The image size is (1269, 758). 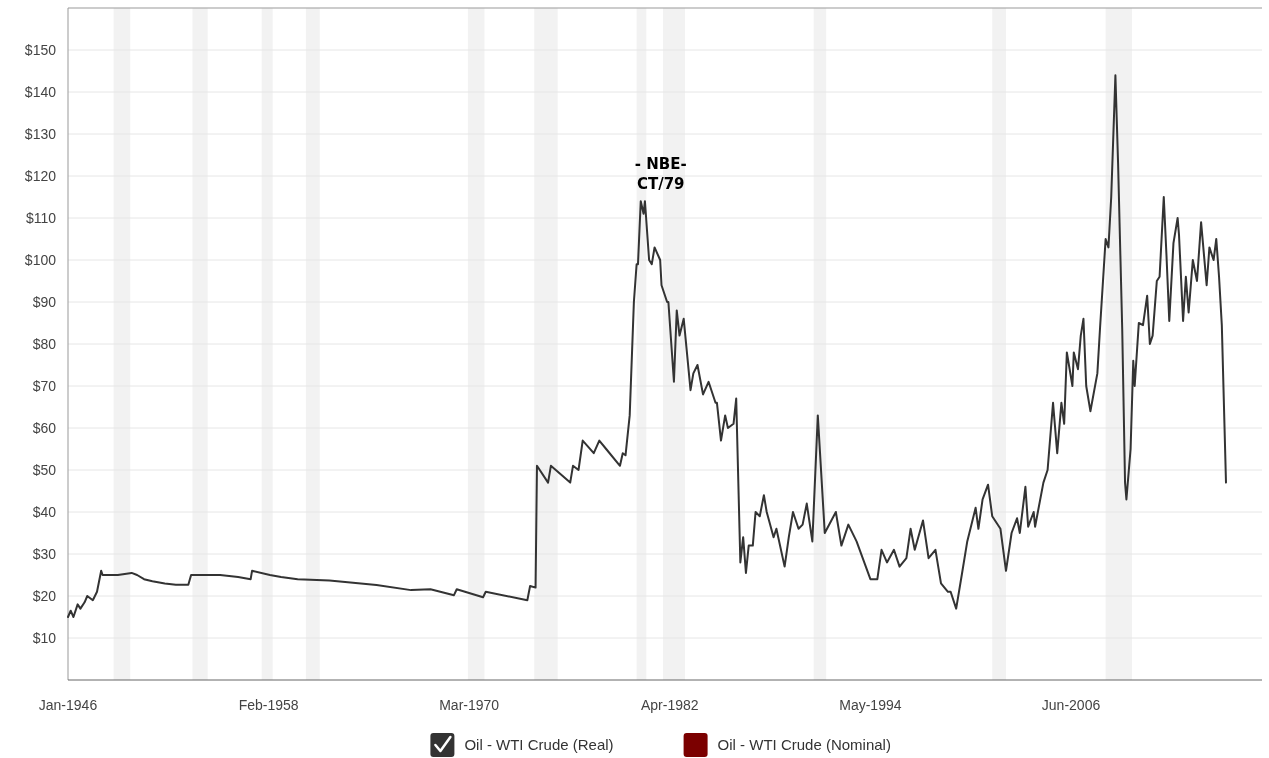 I want to click on x-tick-label: Mar-1970, so click(x=469, y=705).